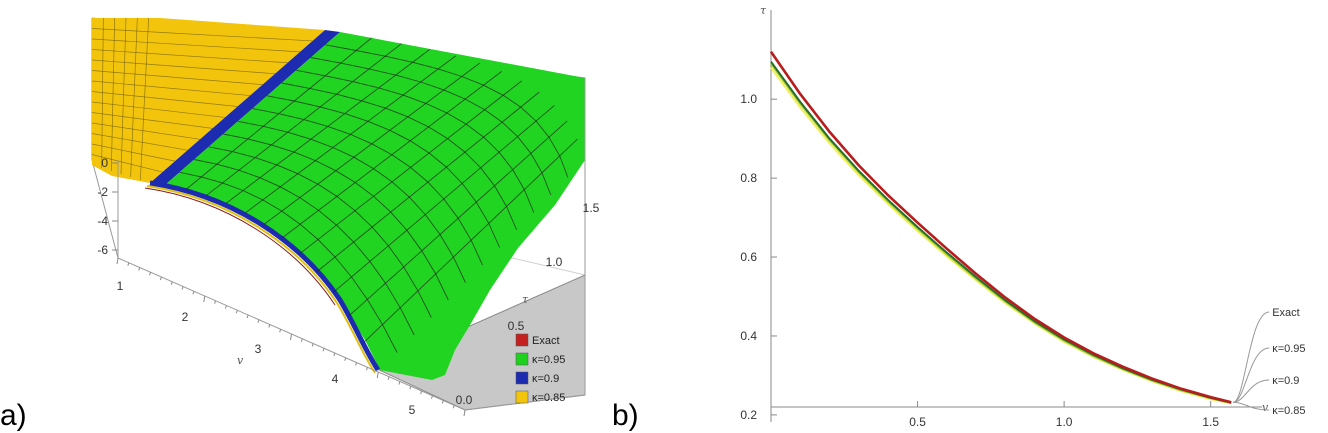  What do you see at coordinates (748, 336) in the screenshot?
I see `y-tick-label: 0.4` at bounding box center [748, 336].